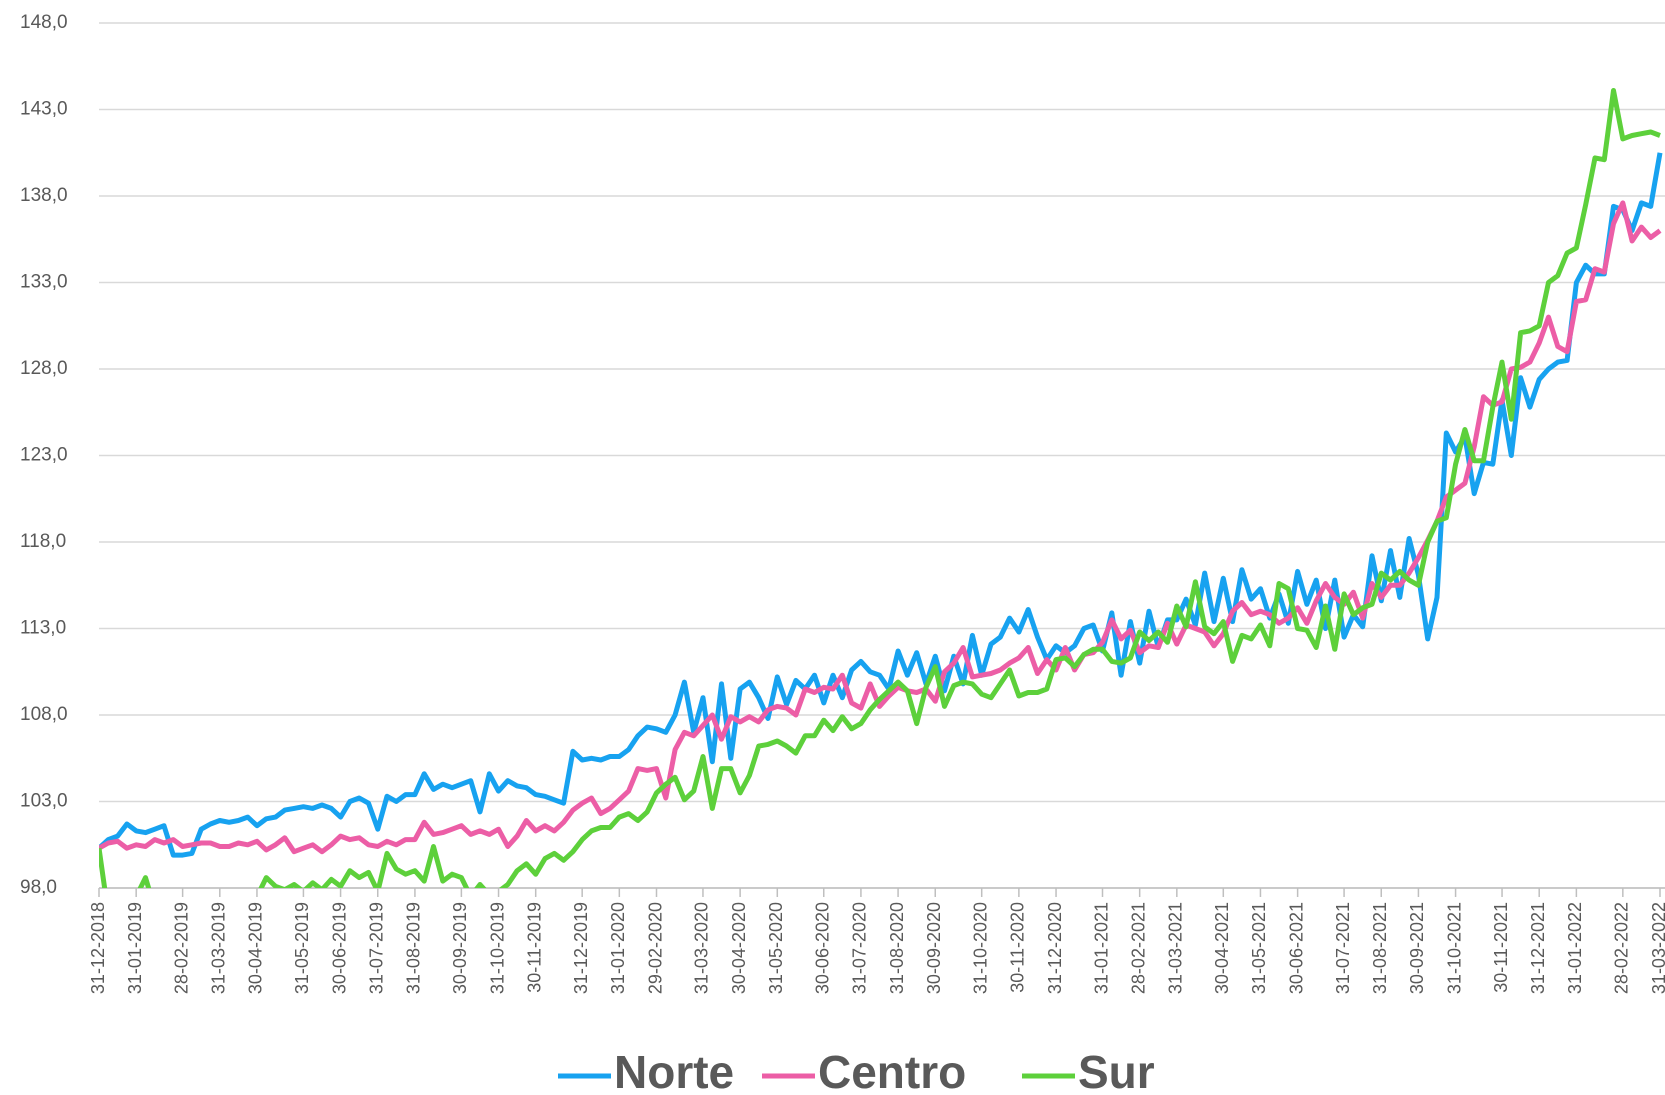 This screenshot has height=1095, width=1665. What do you see at coordinates (1296, 948) in the screenshot?
I see `x-tick-label: 30-06-2021` at bounding box center [1296, 948].